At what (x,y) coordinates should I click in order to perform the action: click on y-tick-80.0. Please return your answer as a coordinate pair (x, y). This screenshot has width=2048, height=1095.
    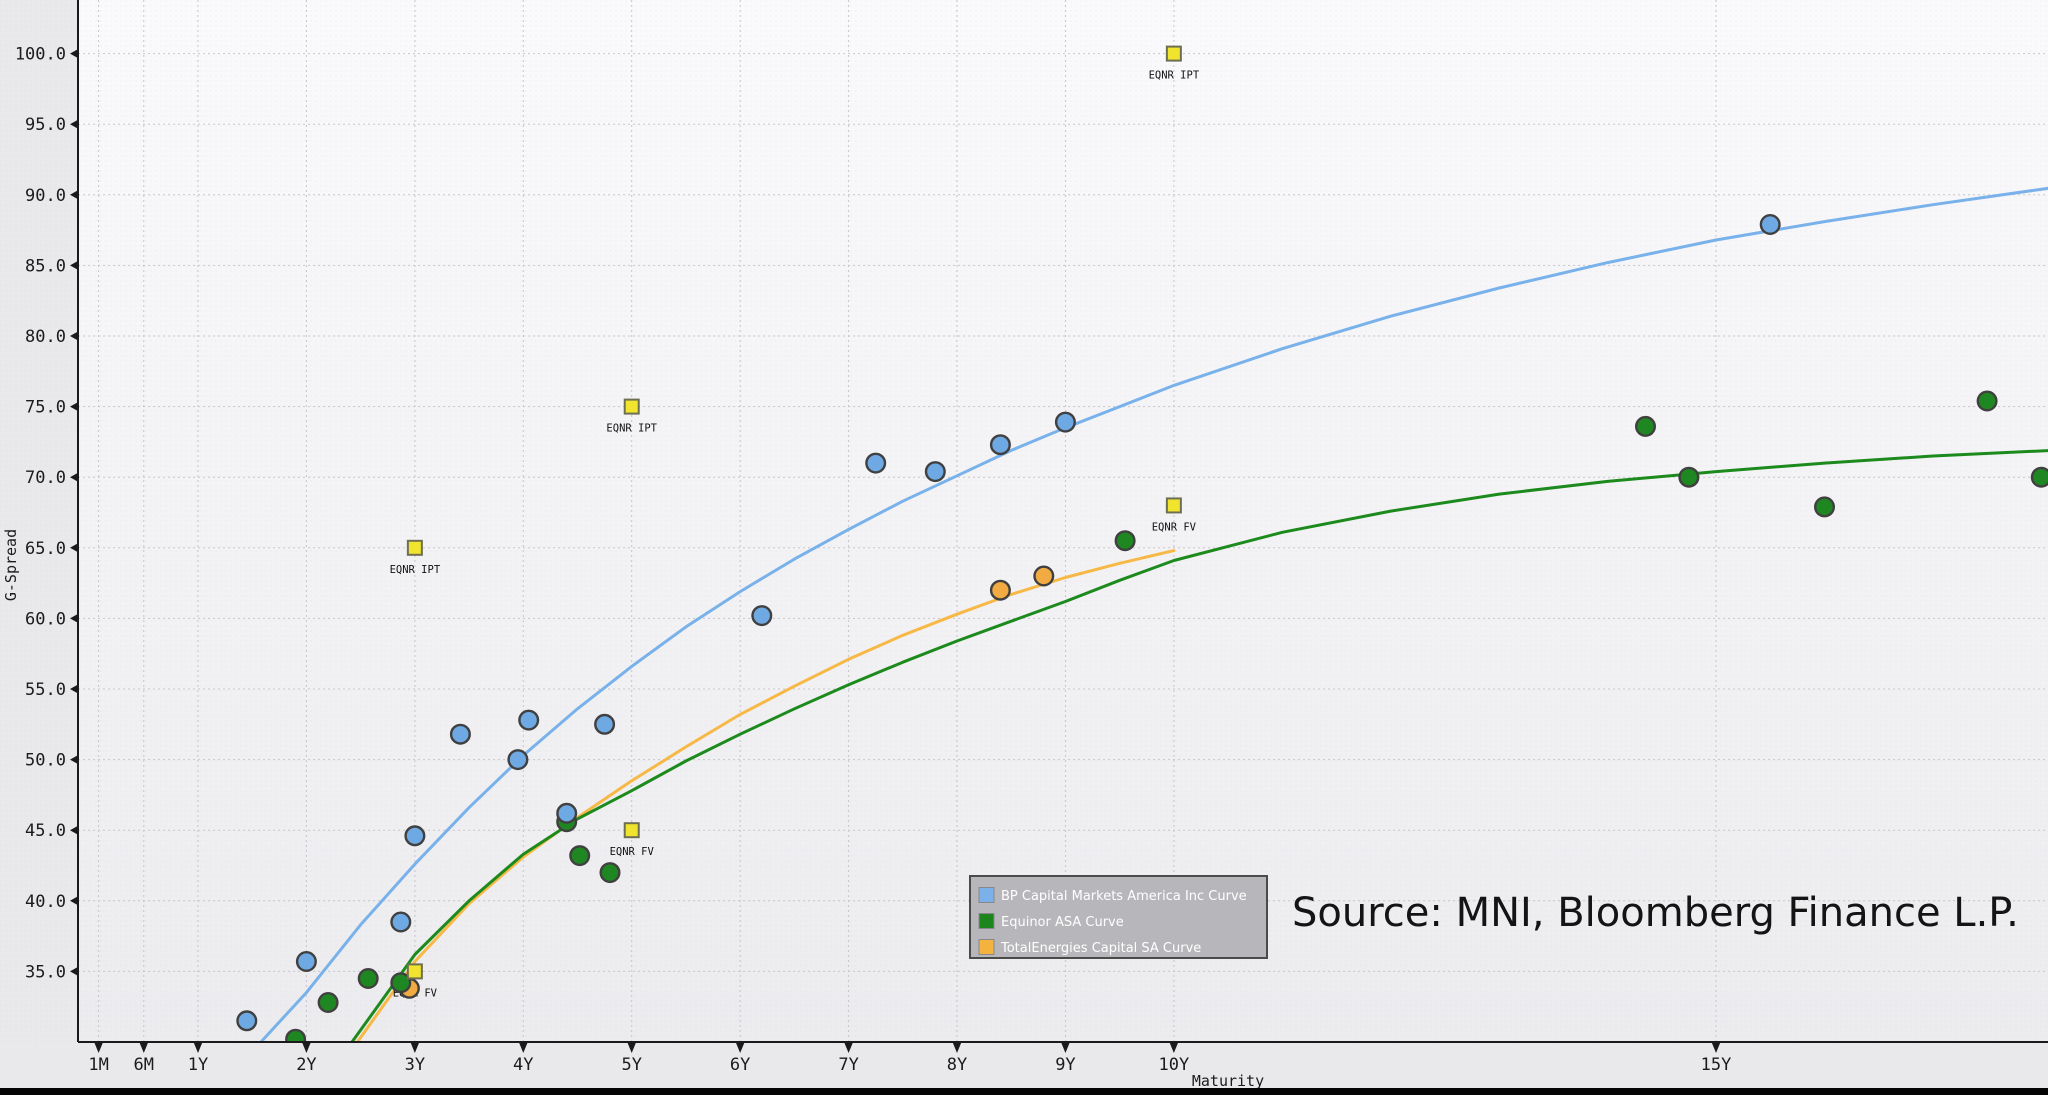
    Looking at the image, I should click on (74, 336).